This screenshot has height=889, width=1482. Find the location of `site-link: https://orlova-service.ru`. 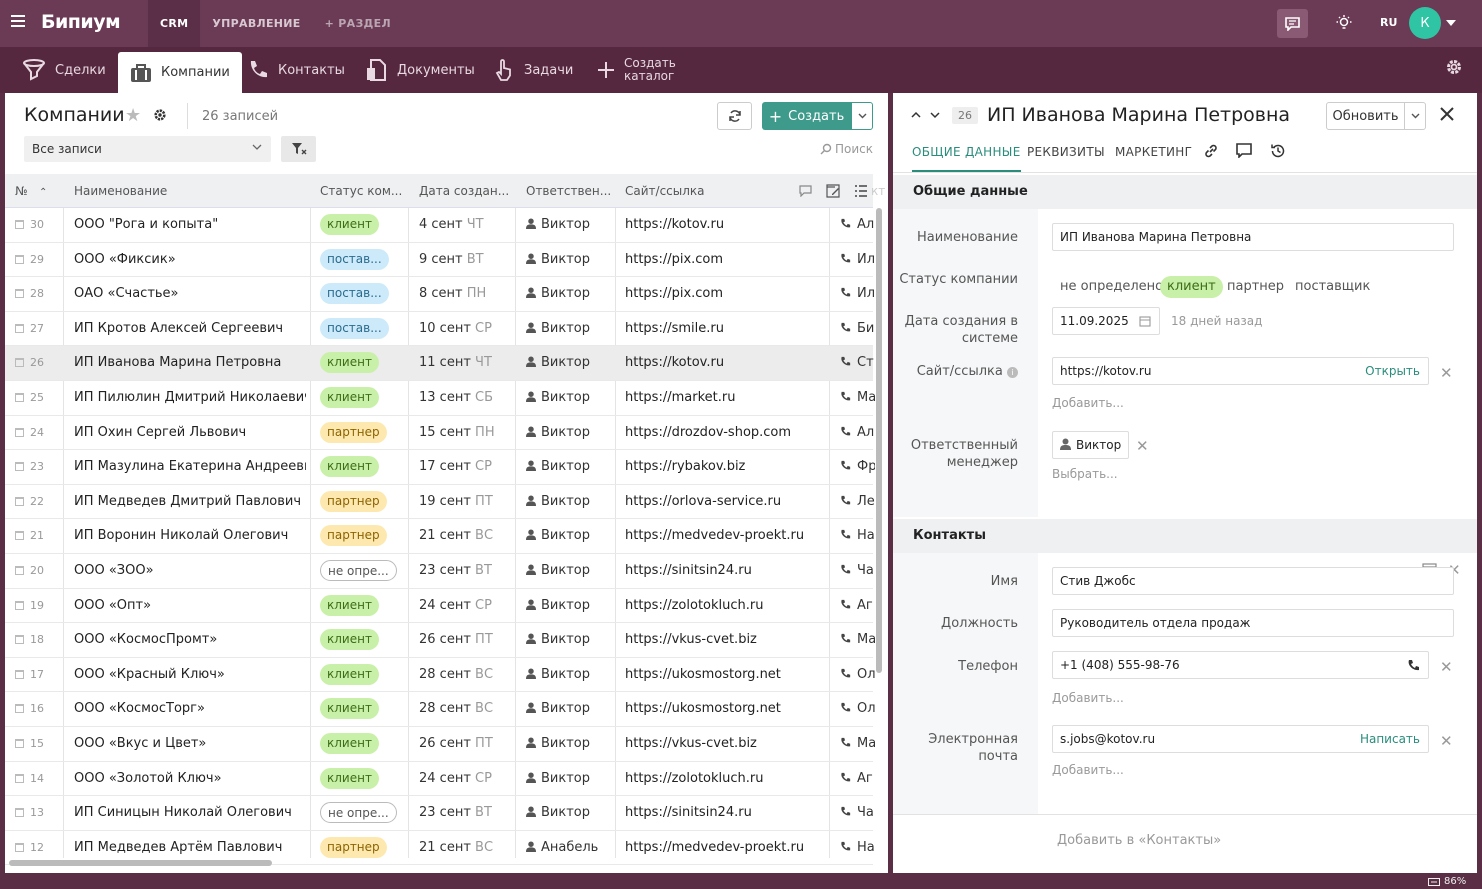

site-link: https://orlova-service.ru is located at coordinates (703, 501).